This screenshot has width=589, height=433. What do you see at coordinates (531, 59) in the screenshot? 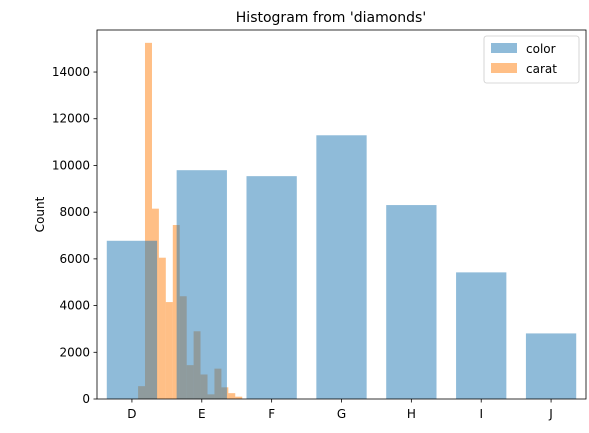
I see `legend: color carat` at bounding box center [531, 59].